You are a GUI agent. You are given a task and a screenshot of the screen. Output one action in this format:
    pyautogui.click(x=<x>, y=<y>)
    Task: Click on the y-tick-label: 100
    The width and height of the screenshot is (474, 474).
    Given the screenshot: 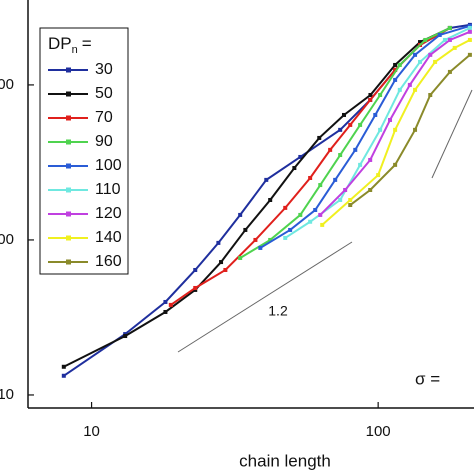 What is the action you would take?
    pyautogui.click(x=7, y=239)
    